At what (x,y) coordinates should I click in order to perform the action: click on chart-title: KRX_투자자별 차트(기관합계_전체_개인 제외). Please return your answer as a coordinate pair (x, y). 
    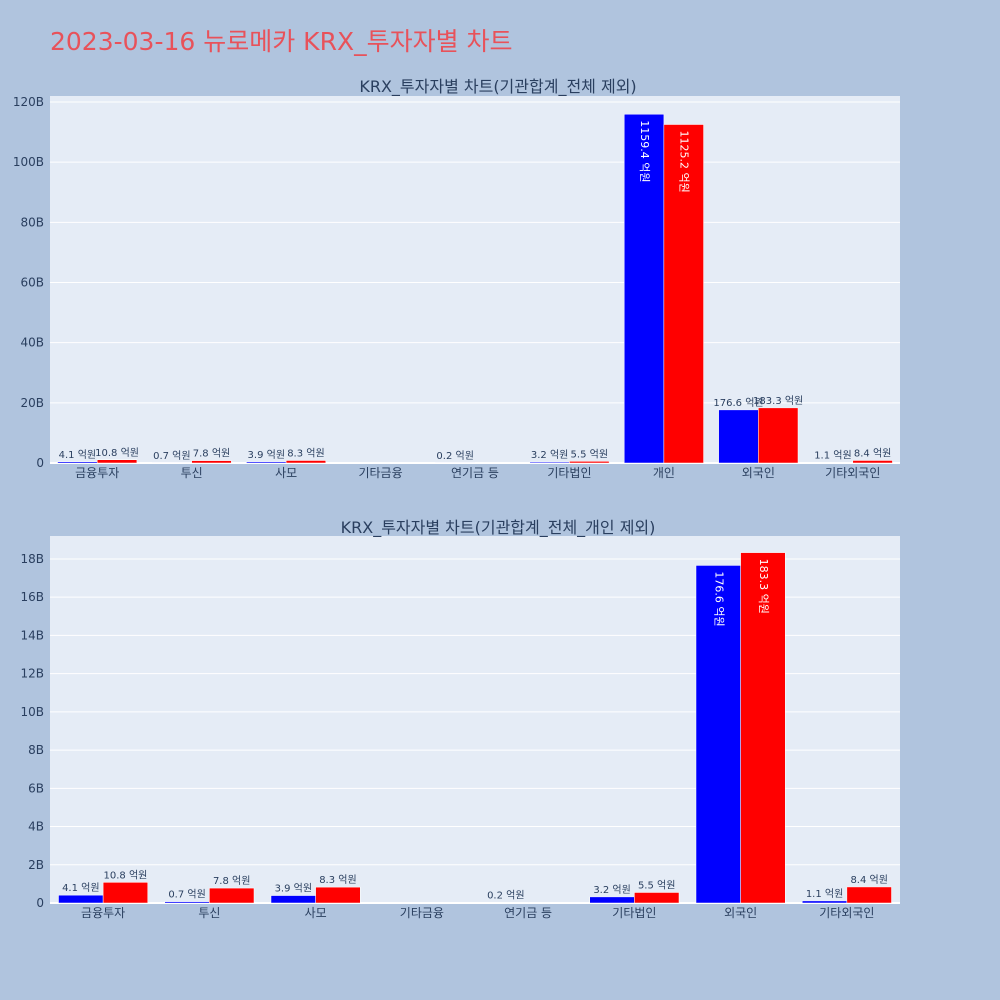
    Looking at the image, I should click on (498, 528).